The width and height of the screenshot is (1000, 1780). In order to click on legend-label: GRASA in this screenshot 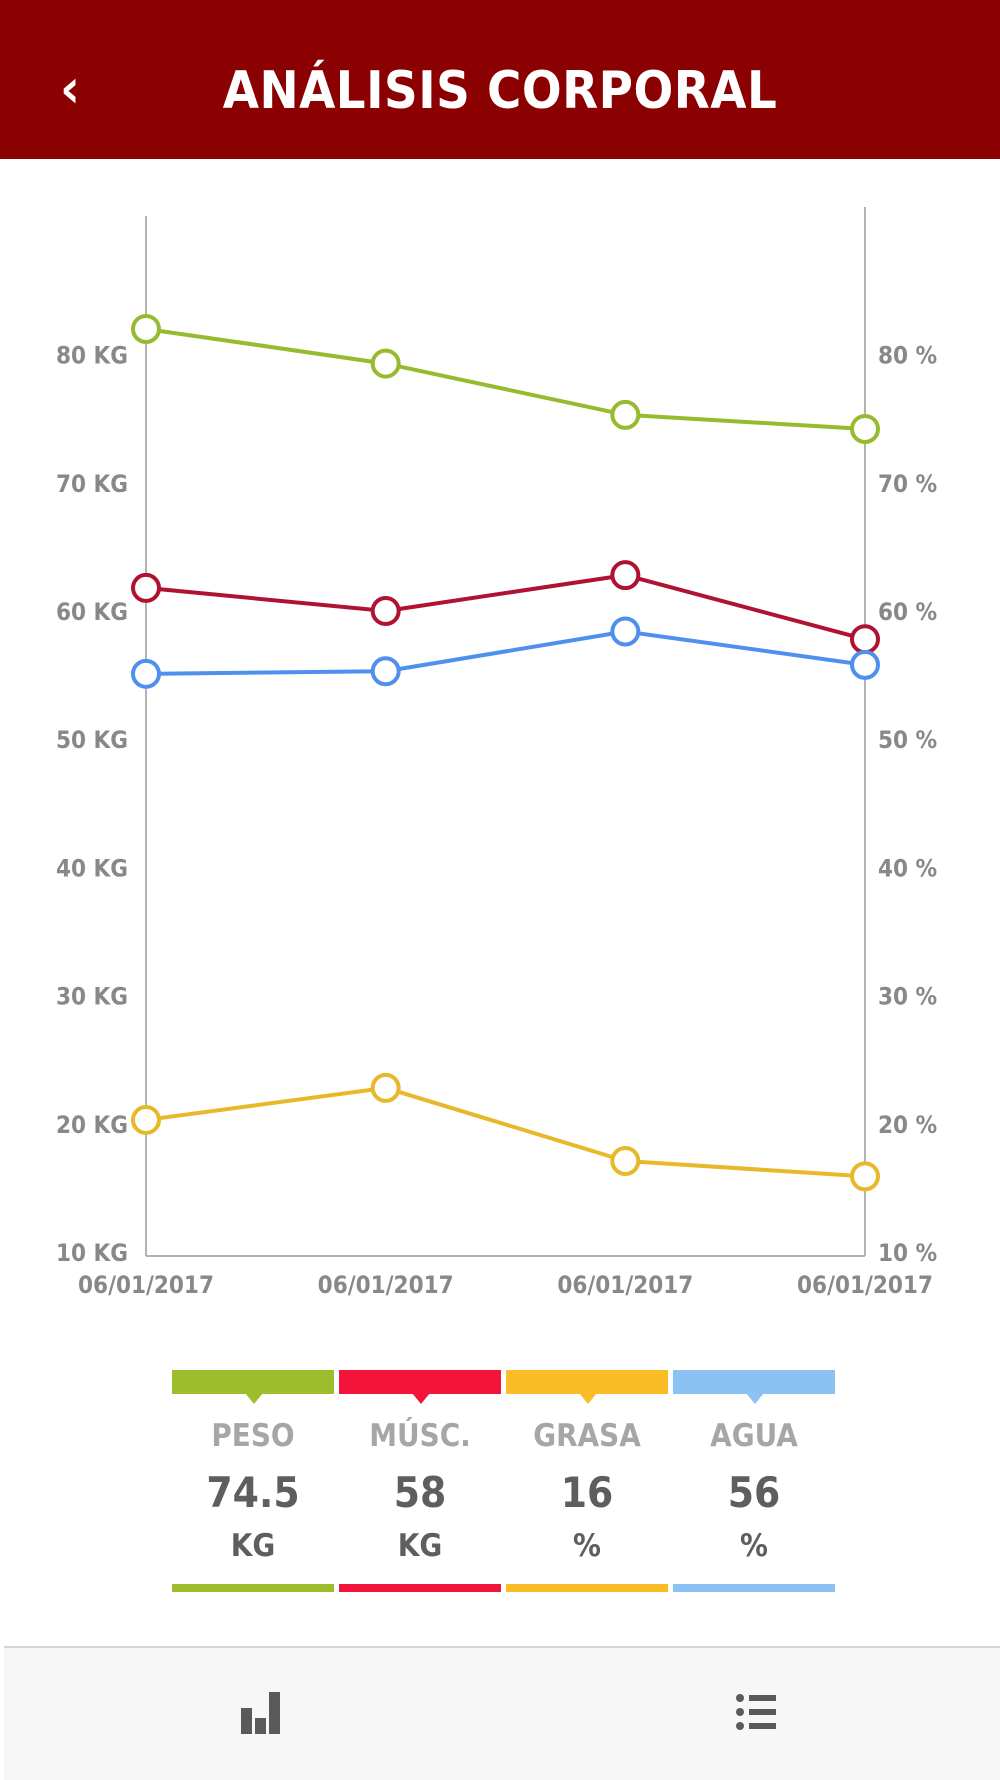, I will do `click(587, 1436)`.